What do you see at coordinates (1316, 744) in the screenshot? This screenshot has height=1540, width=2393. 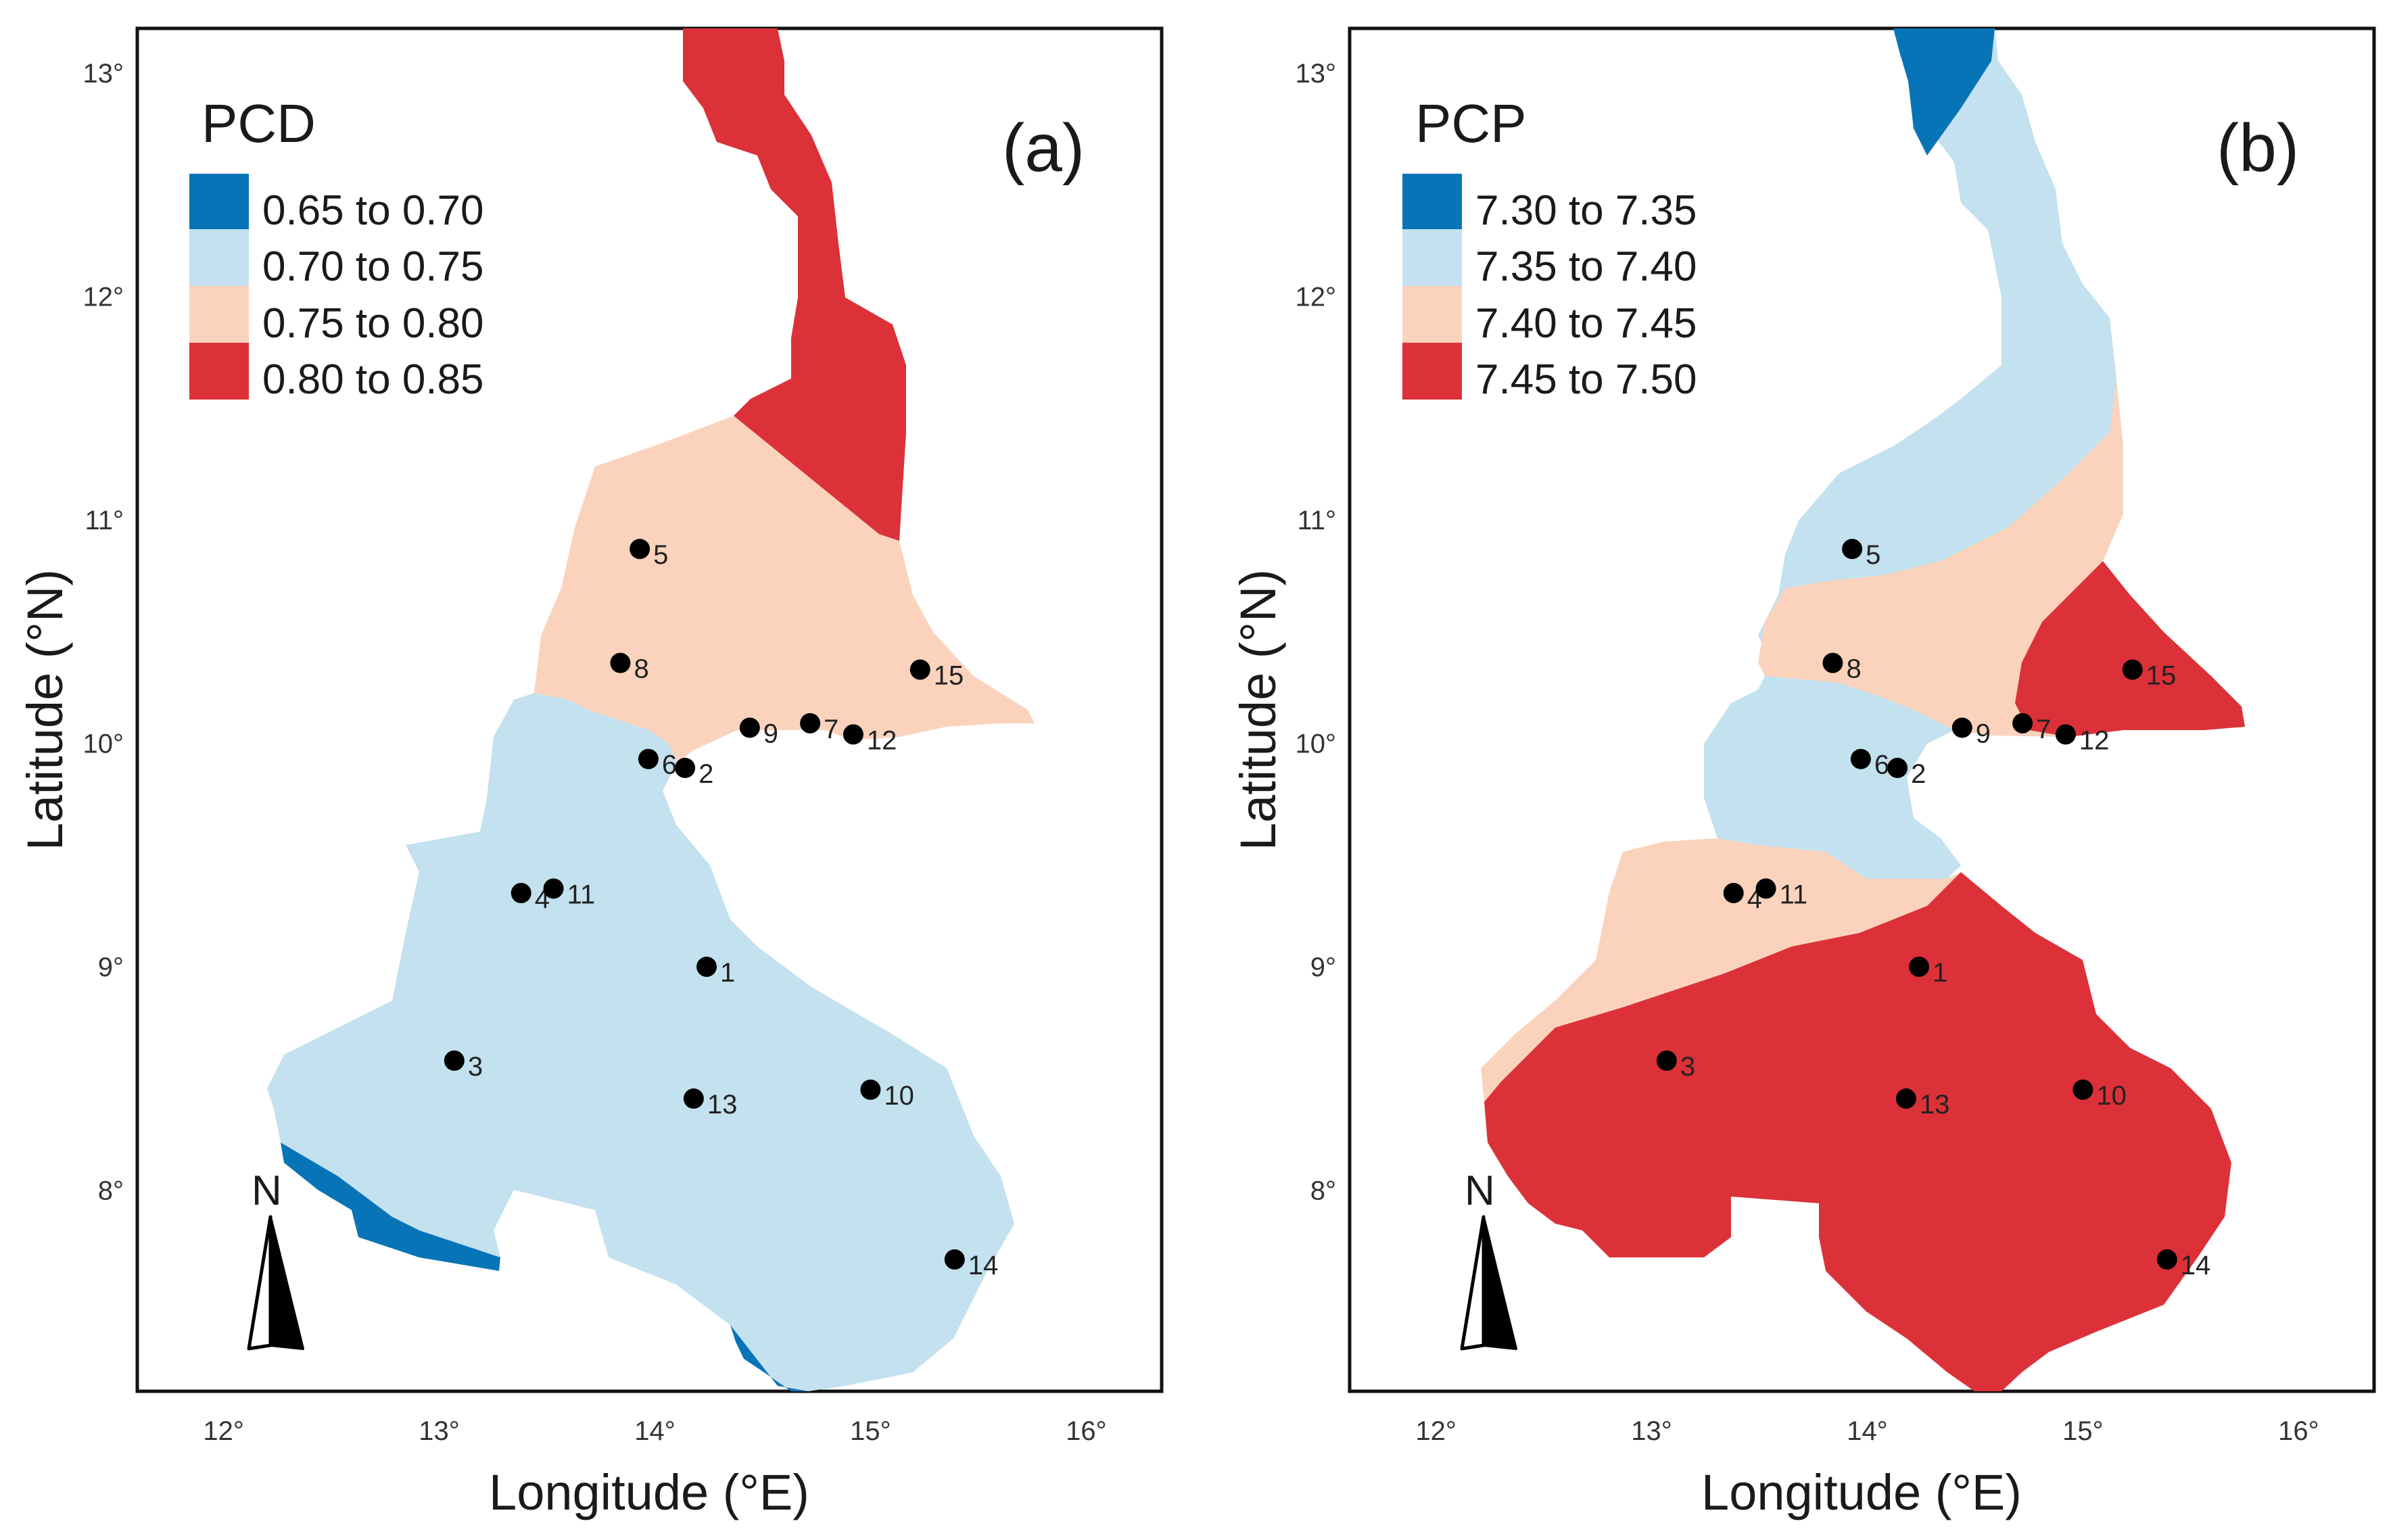 I see `y-tick-label-b: 10°` at bounding box center [1316, 744].